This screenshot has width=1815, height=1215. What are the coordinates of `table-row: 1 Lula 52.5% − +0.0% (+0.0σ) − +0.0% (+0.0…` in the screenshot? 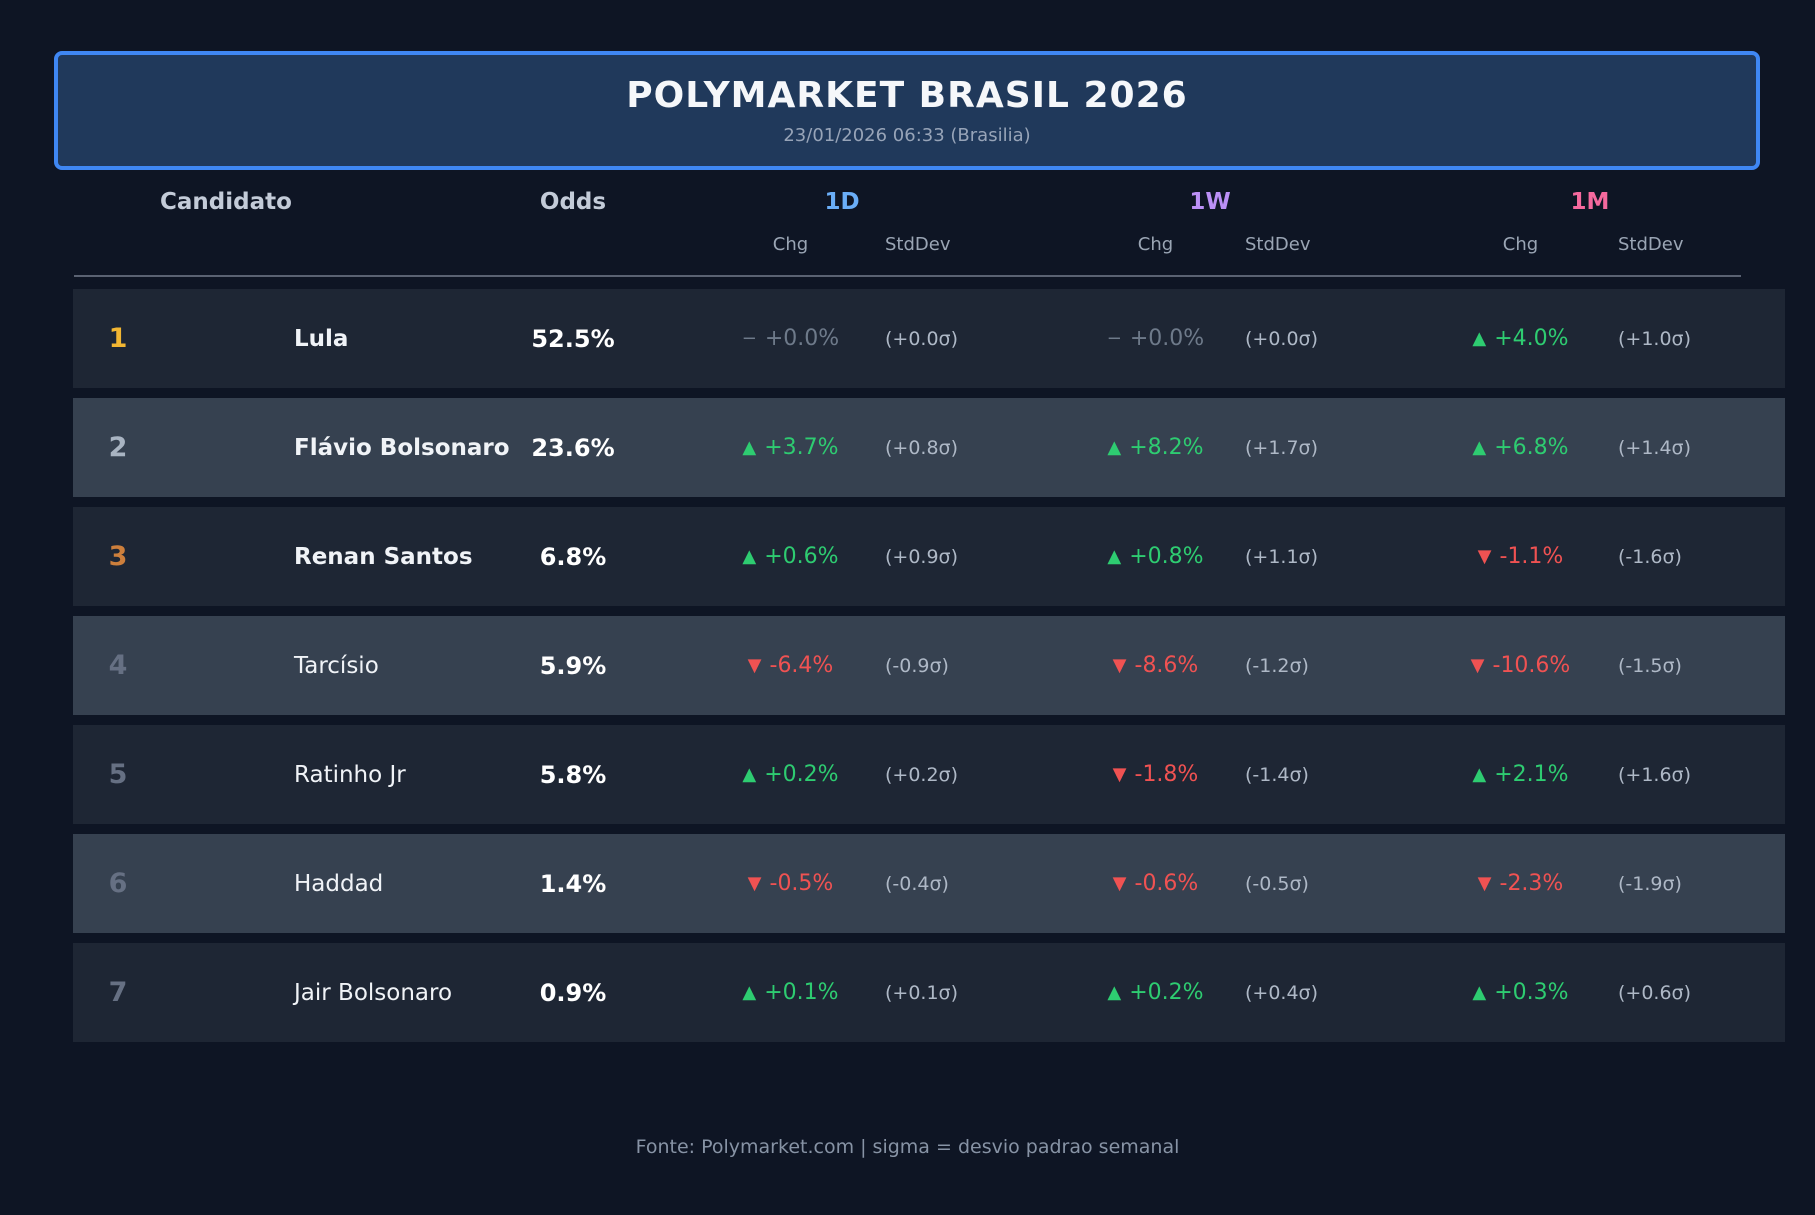 It's located at (929, 338).